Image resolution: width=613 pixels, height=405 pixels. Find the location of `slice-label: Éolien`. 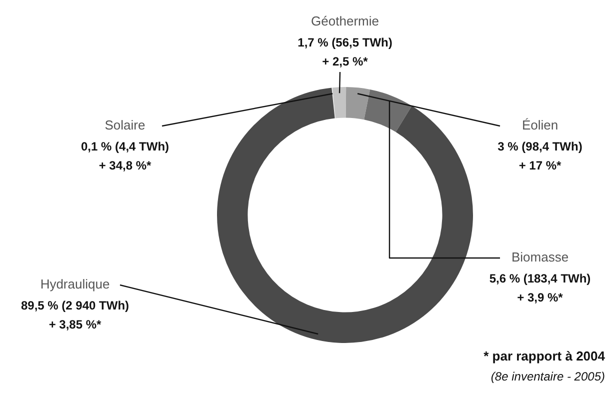

slice-label: Éolien is located at coordinates (540, 125).